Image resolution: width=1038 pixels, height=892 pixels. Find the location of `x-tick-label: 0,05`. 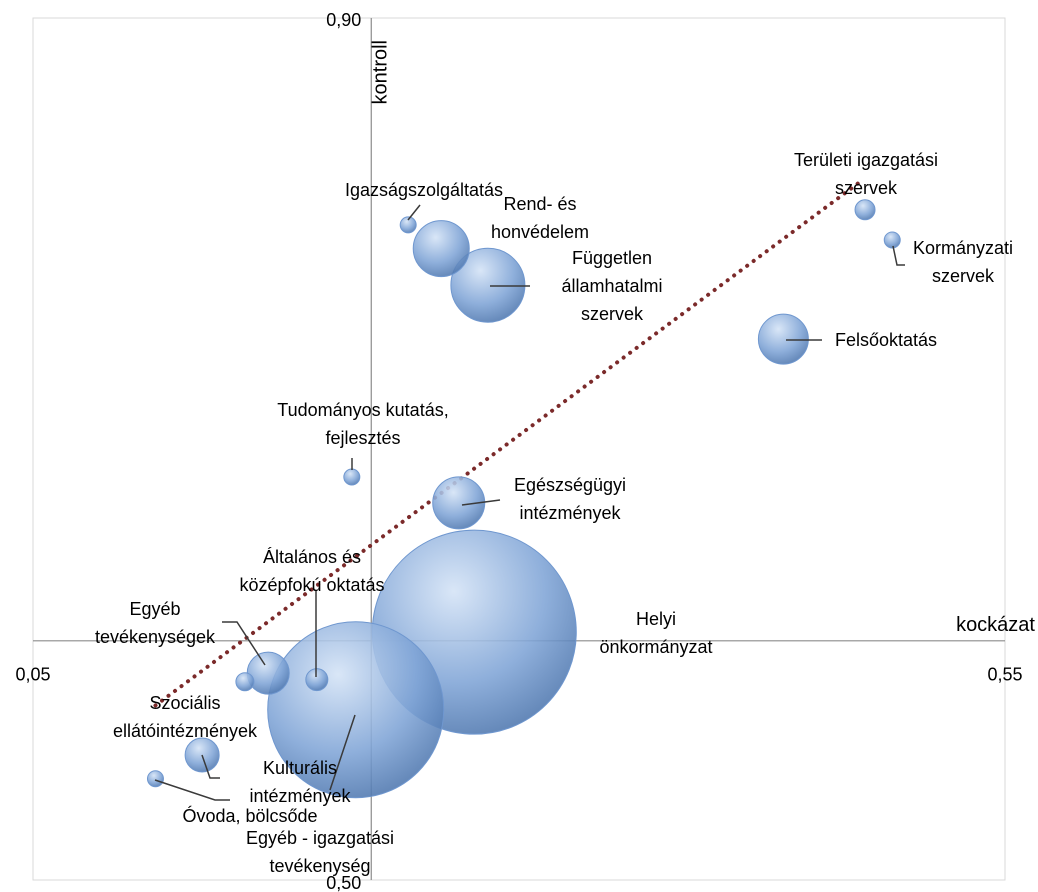

x-tick-label: 0,05 is located at coordinates (32, 675).